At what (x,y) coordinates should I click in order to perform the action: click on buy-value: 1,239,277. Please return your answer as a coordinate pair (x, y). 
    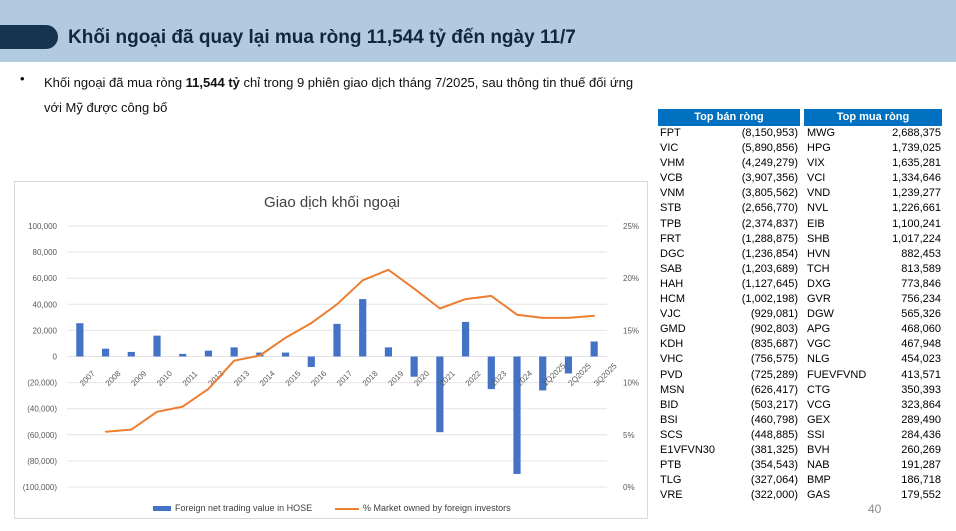
    Looking at the image, I should click on (916, 193).